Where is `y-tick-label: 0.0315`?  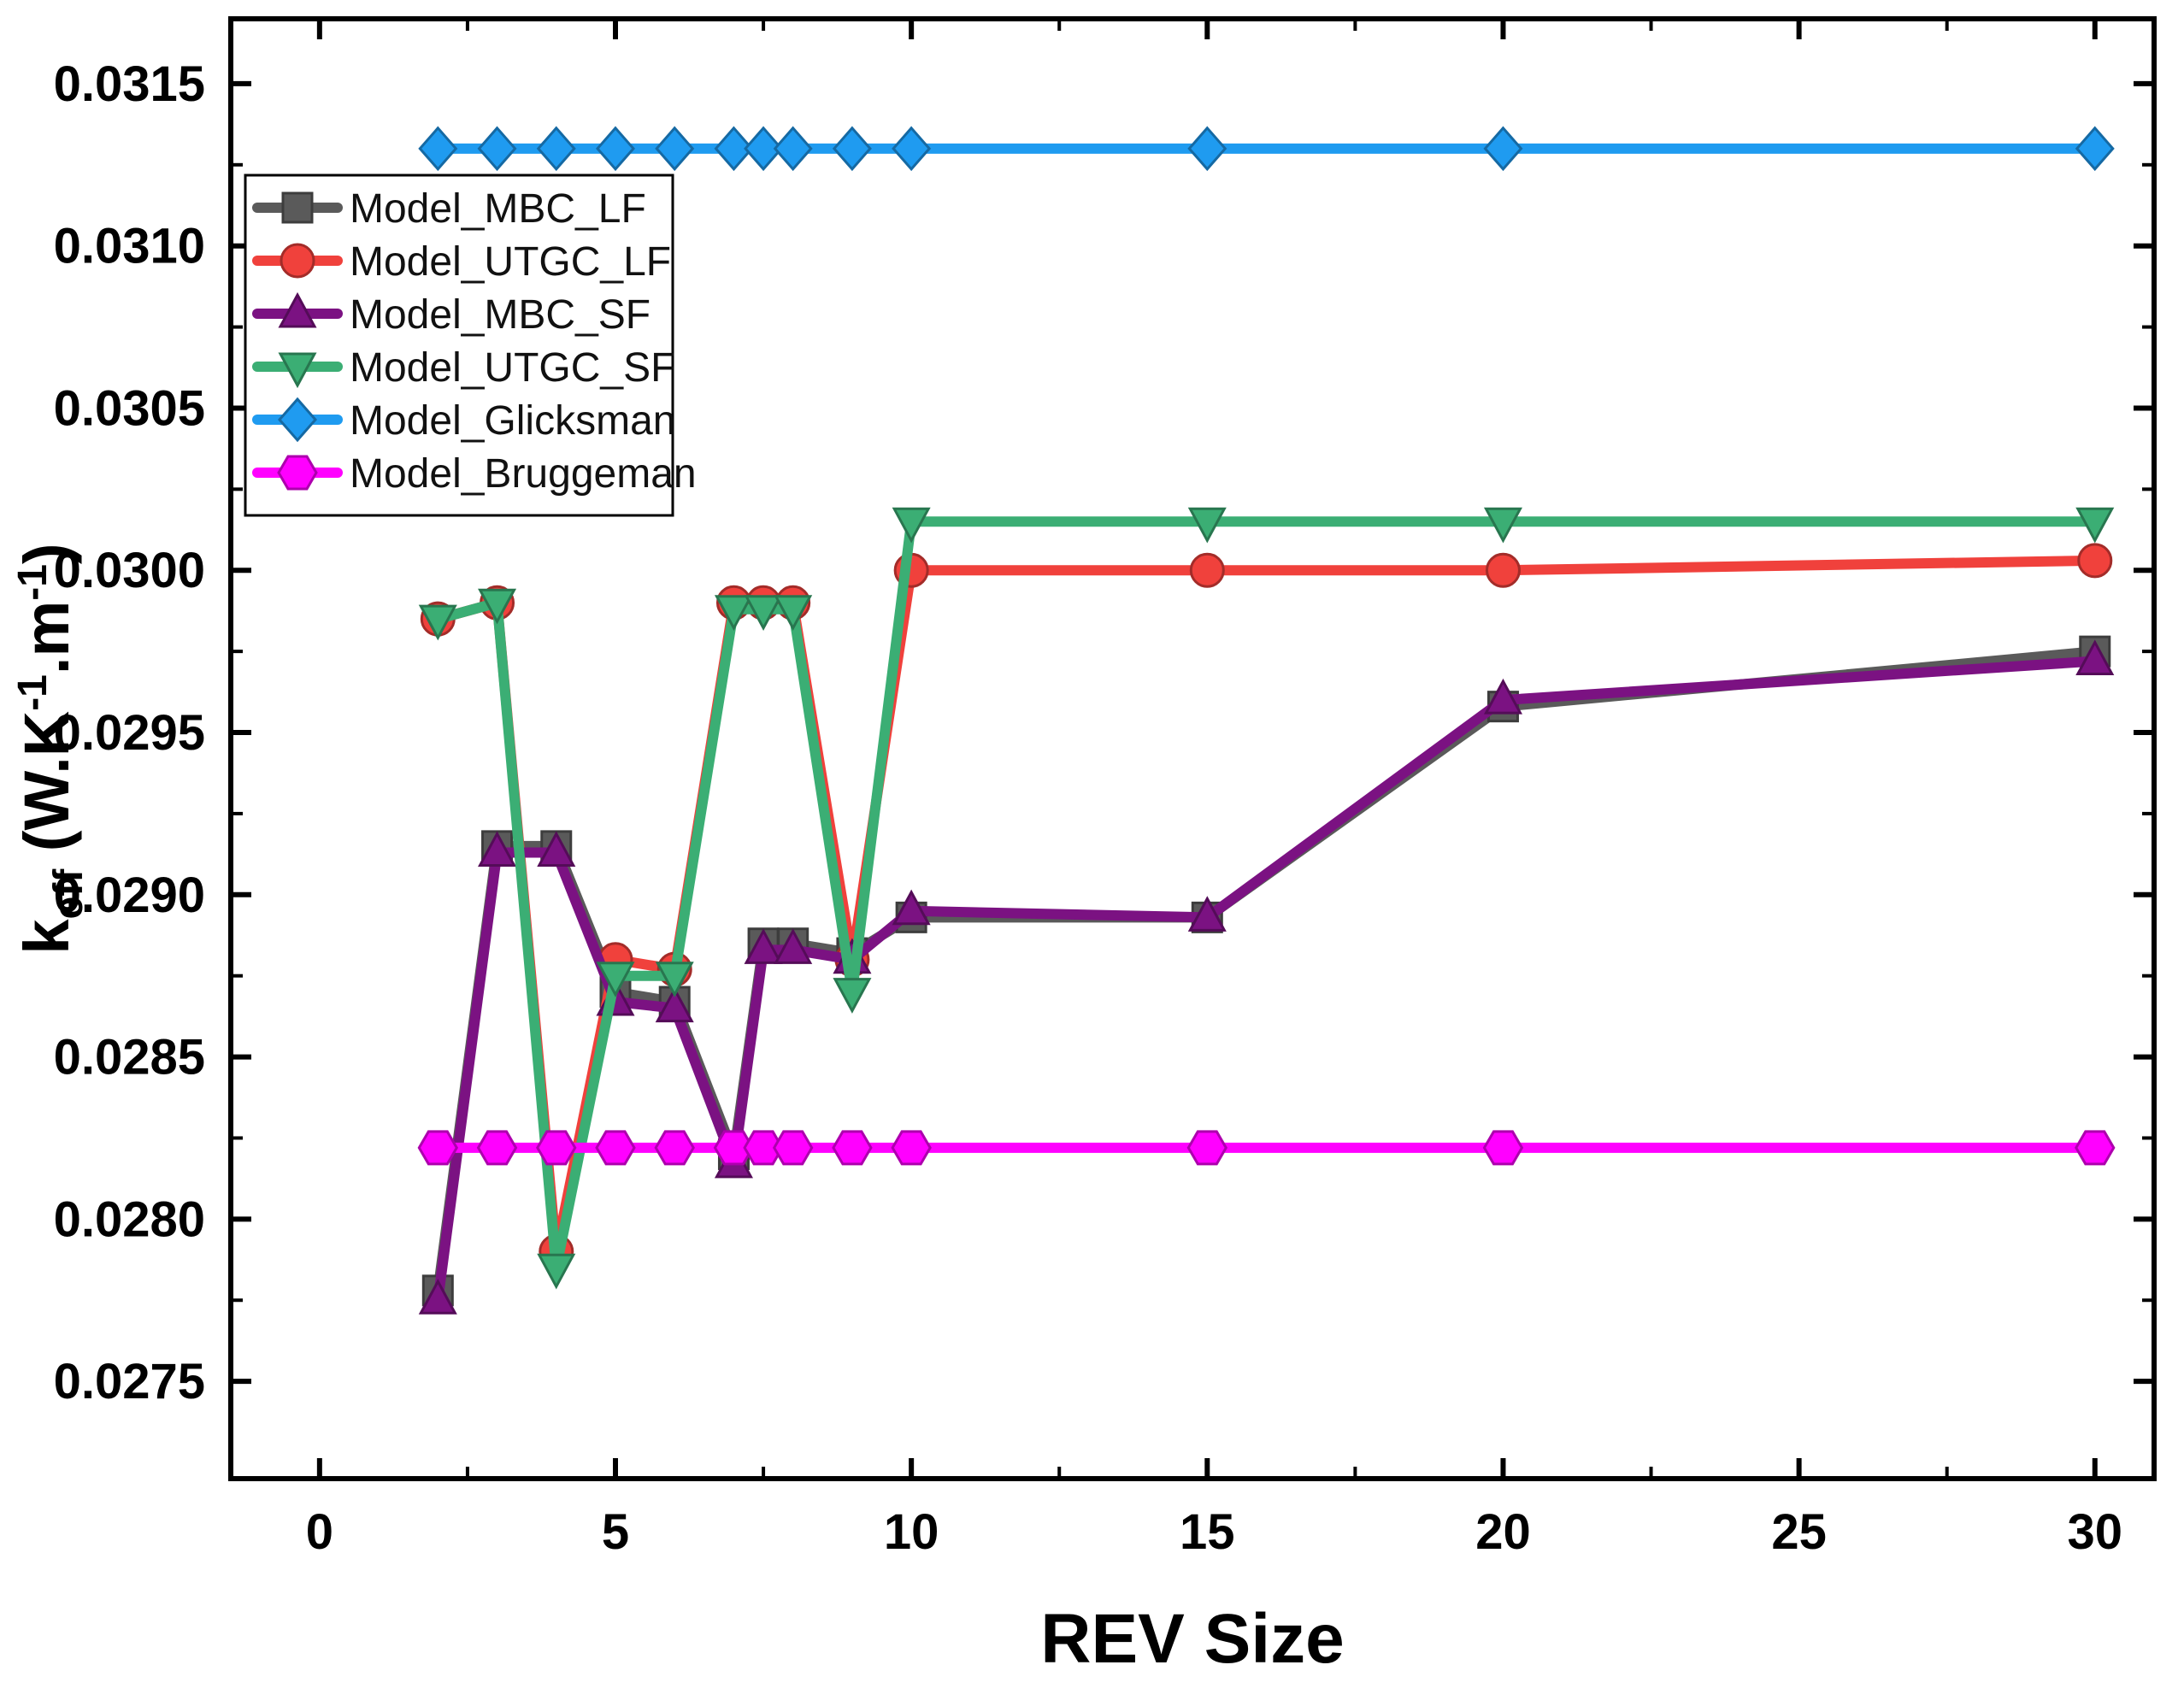 y-tick-label: 0.0315 is located at coordinates (129, 84).